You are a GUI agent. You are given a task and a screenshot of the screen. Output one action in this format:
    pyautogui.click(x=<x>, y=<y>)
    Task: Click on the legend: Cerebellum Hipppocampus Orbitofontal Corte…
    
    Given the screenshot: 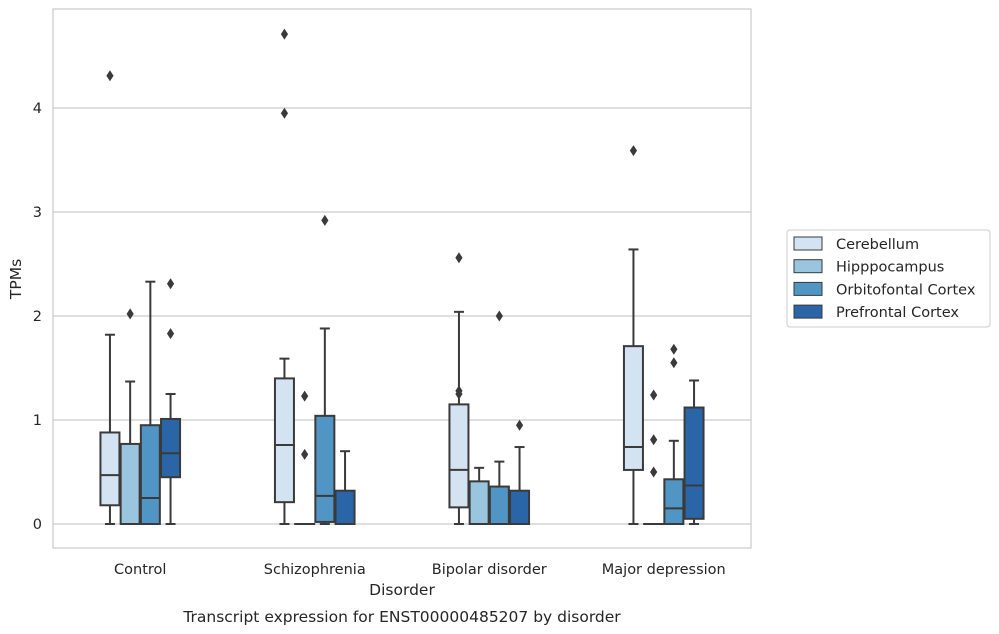 What is the action you would take?
    pyautogui.click(x=888, y=278)
    